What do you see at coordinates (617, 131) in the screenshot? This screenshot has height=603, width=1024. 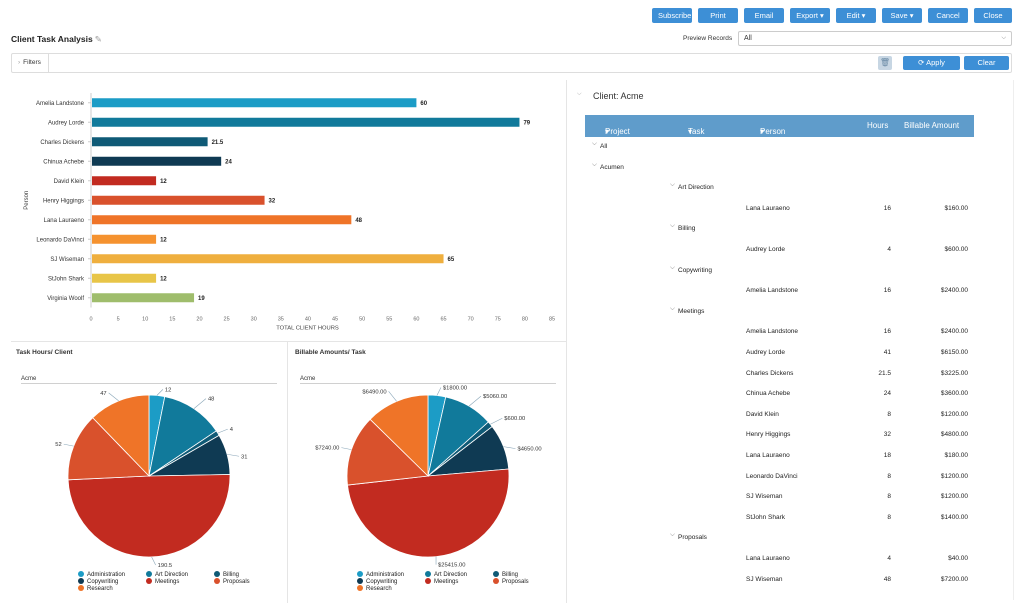 I see `col-project-label: Project` at bounding box center [617, 131].